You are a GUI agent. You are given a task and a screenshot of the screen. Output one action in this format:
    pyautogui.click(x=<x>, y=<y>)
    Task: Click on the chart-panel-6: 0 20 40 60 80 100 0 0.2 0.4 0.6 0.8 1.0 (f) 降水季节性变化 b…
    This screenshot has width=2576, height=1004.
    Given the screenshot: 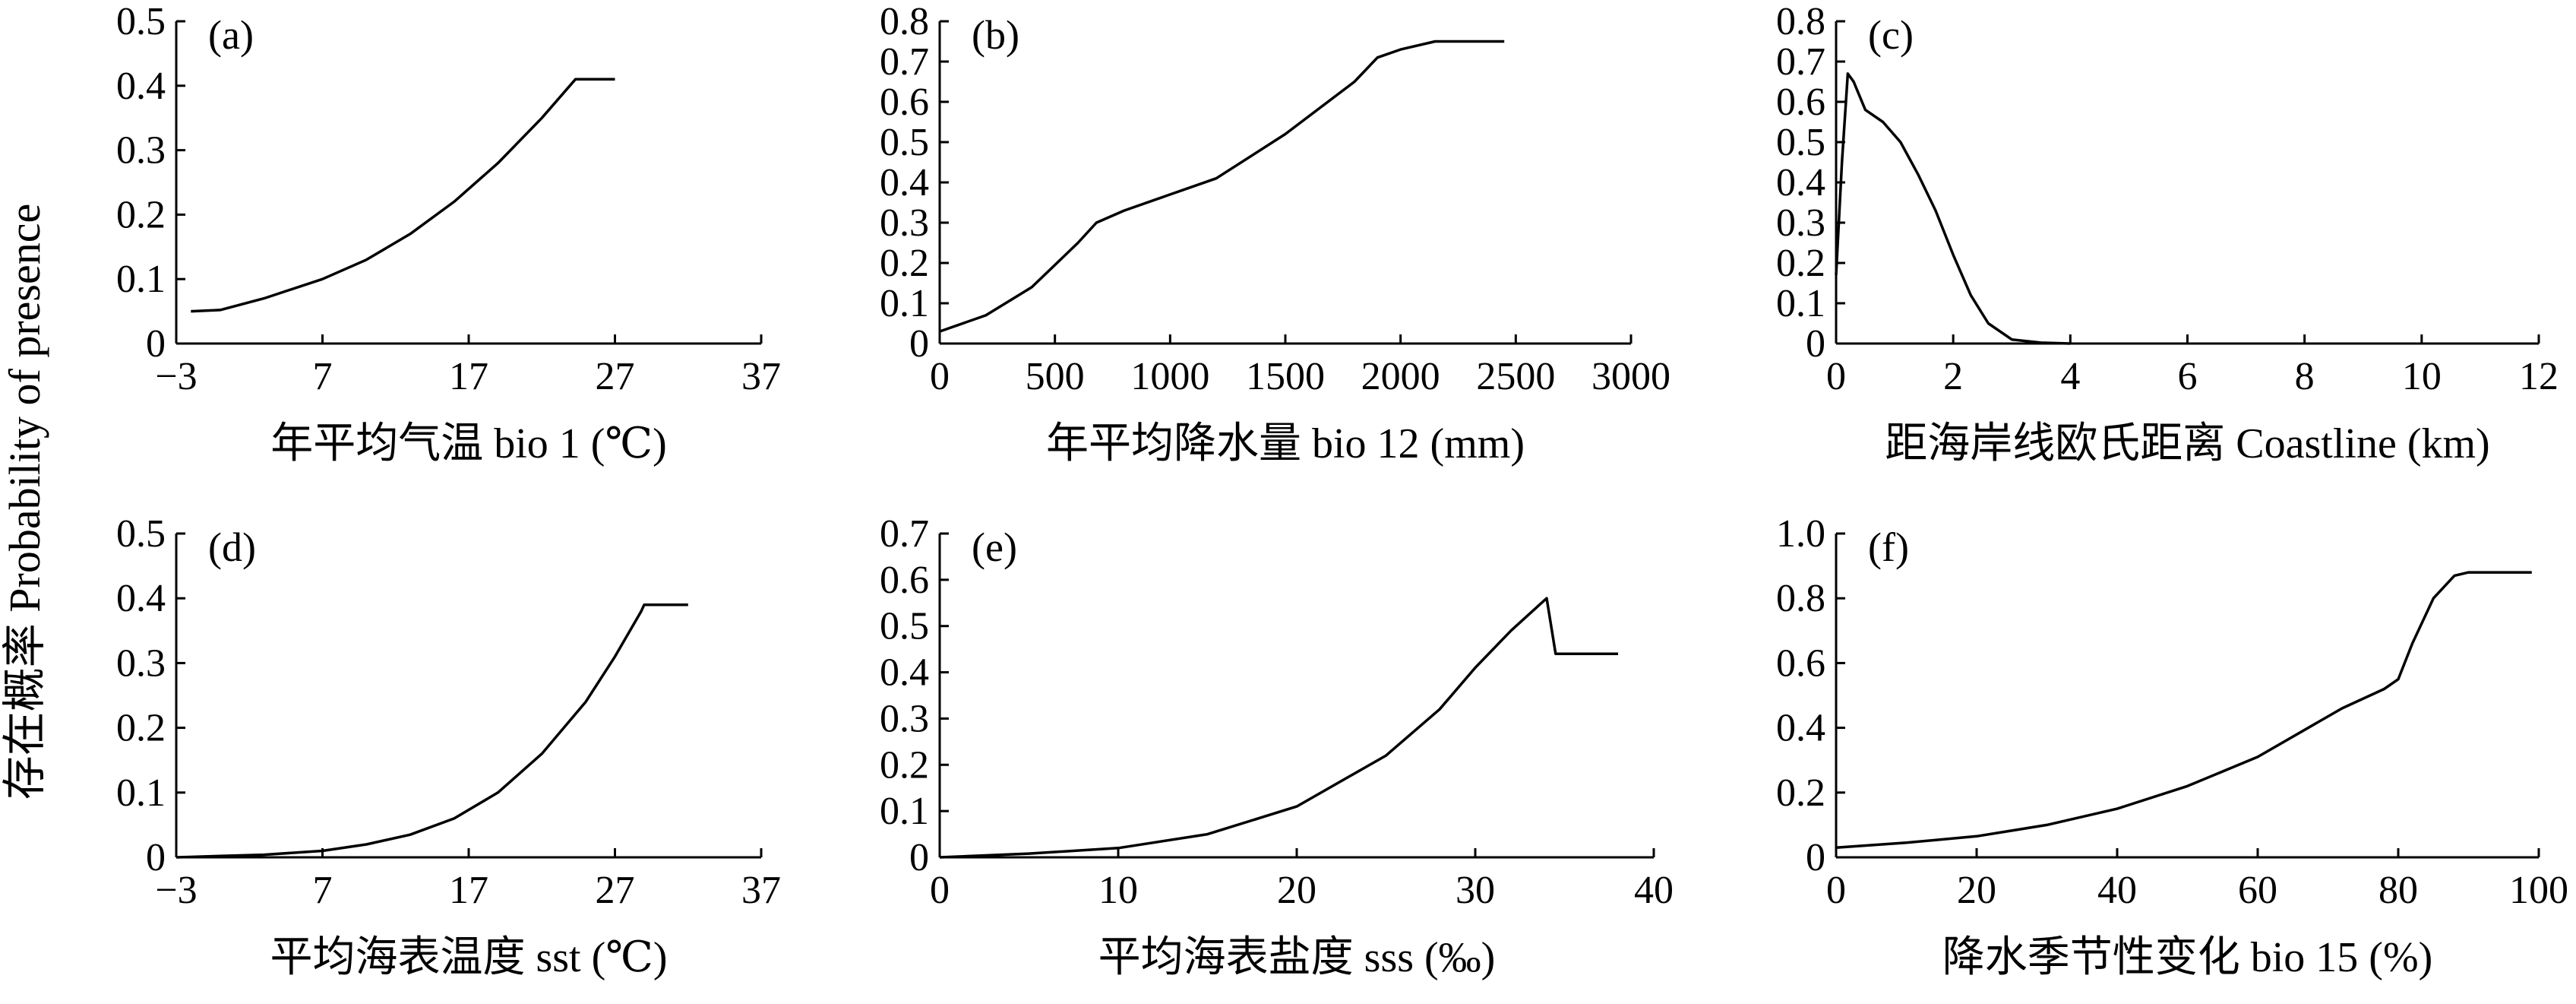 What is the action you would take?
    pyautogui.click(x=2172, y=746)
    